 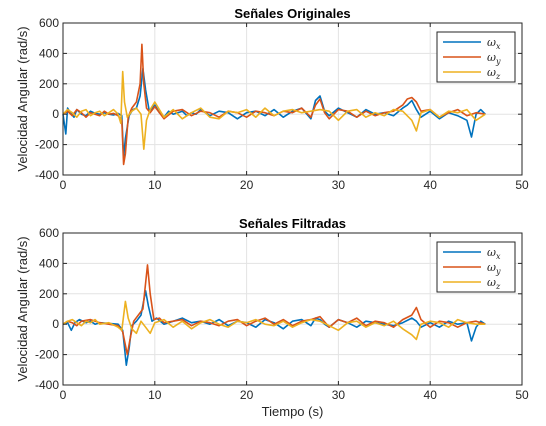 I want to click on chart-title: Señales Originales, so click(x=292, y=13).